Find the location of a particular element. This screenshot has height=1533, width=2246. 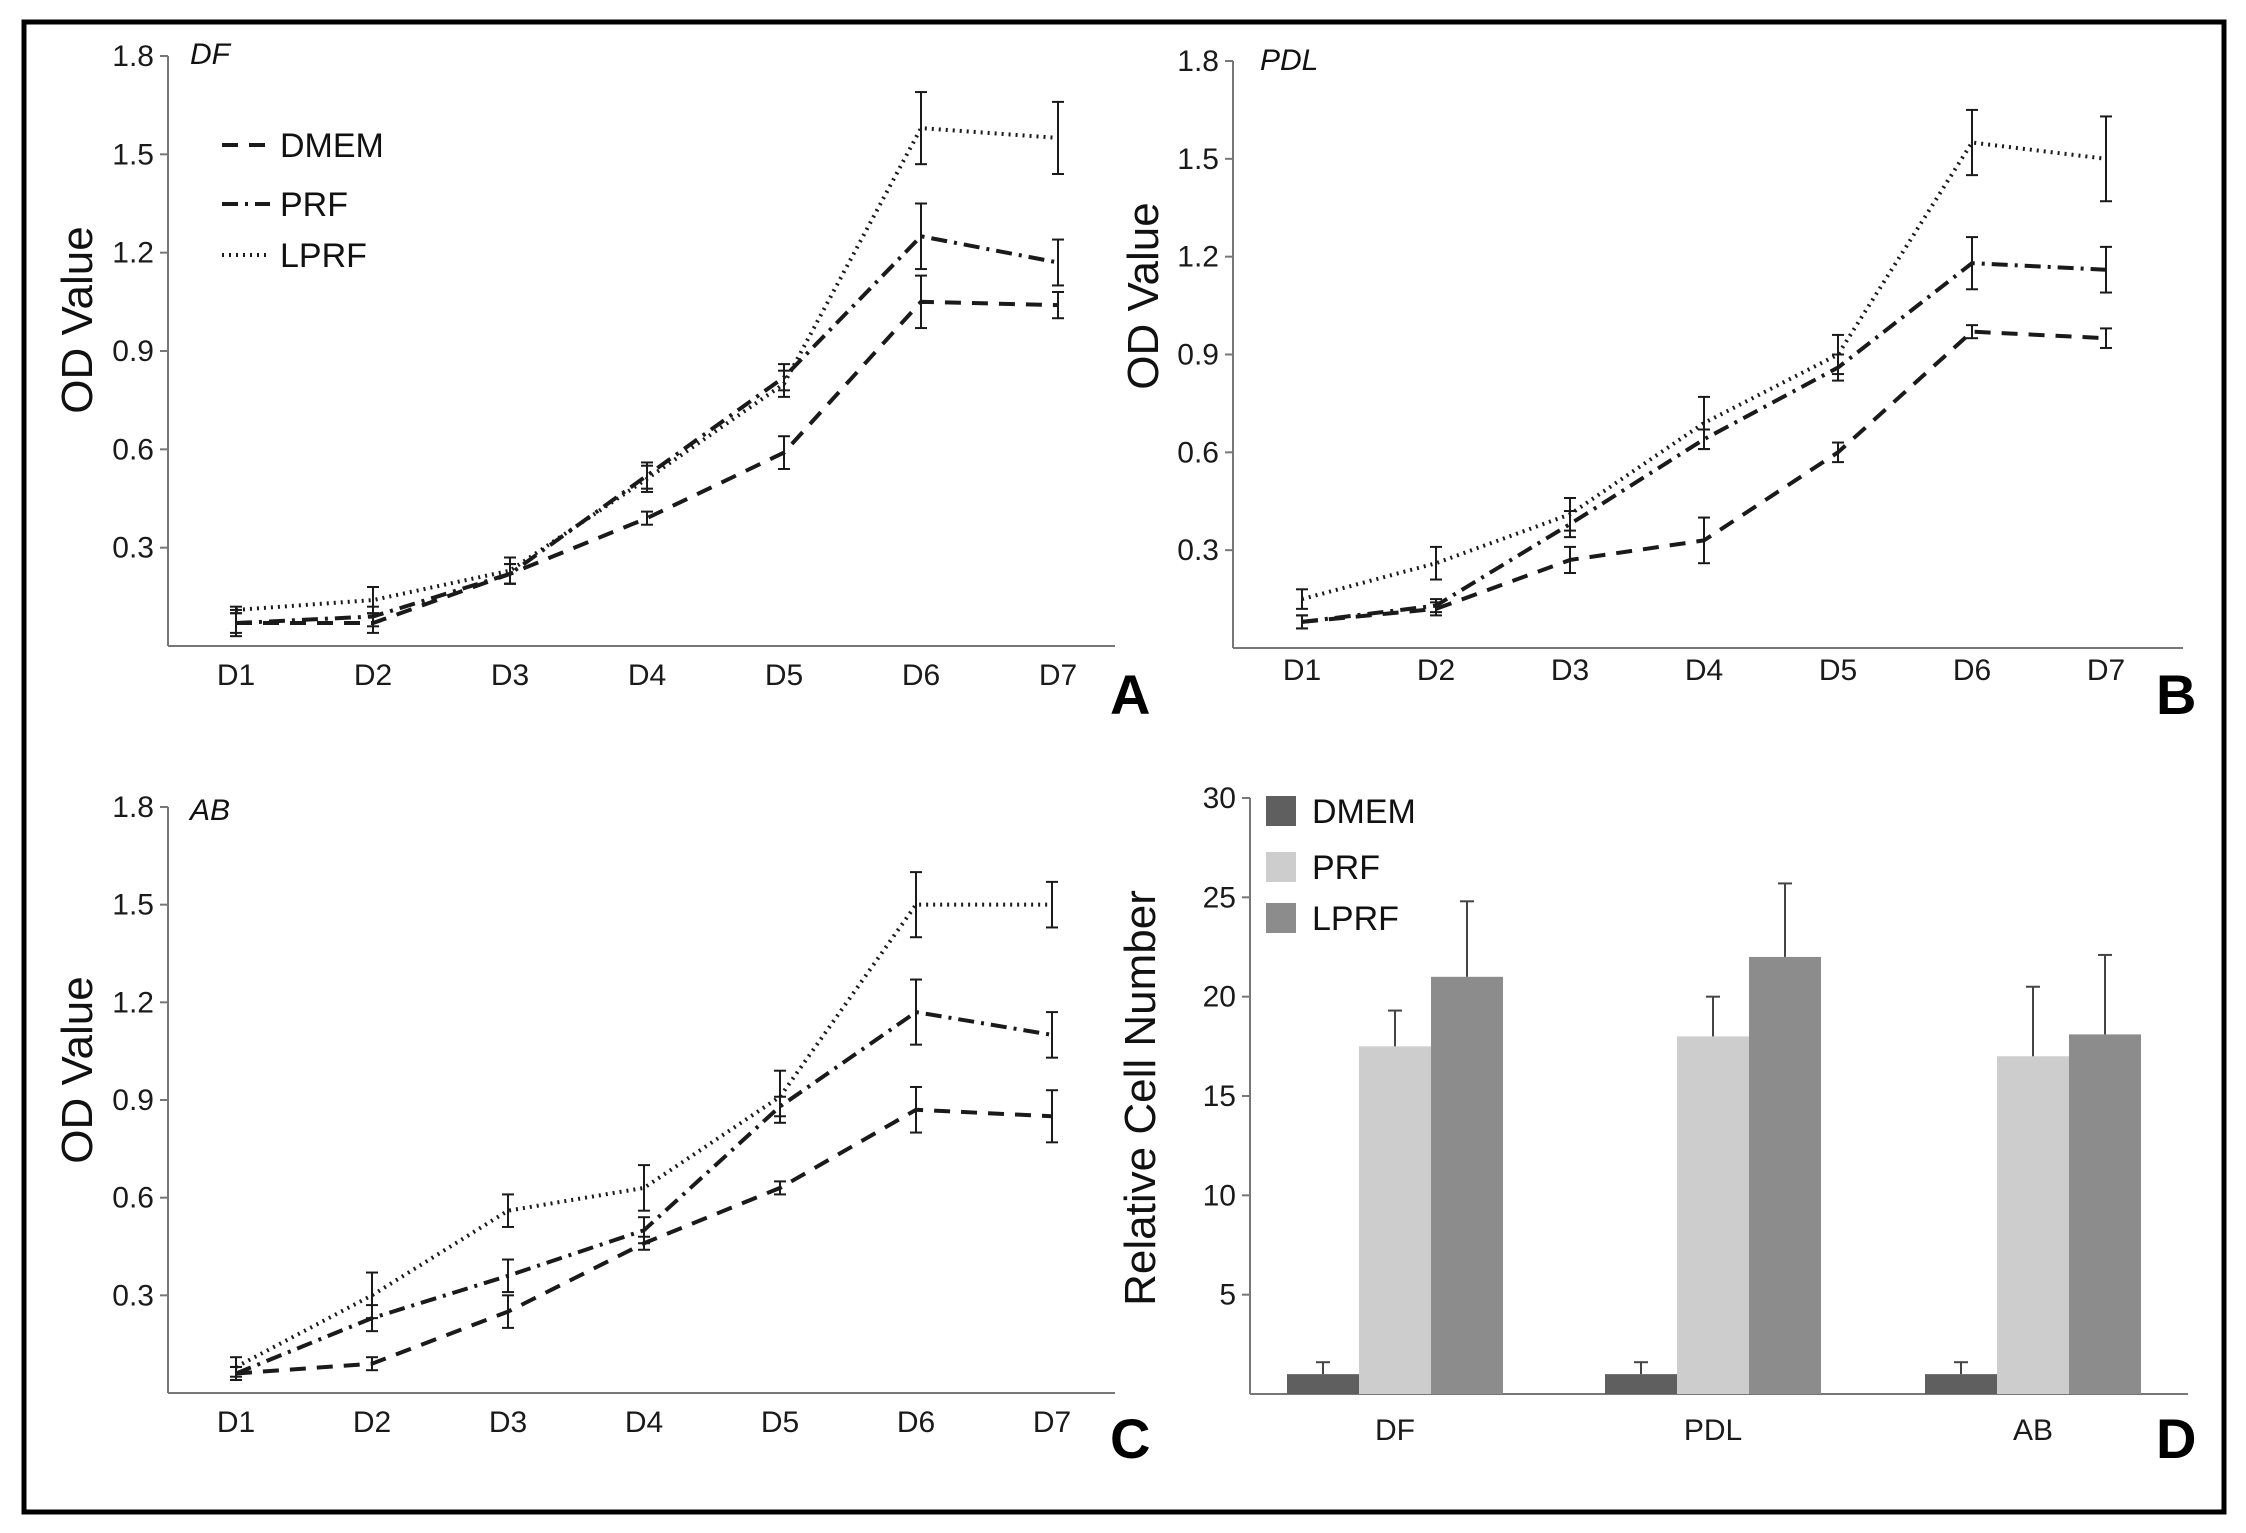

panel-b-y-axis-label: OD Value is located at coordinates (1143, 296).